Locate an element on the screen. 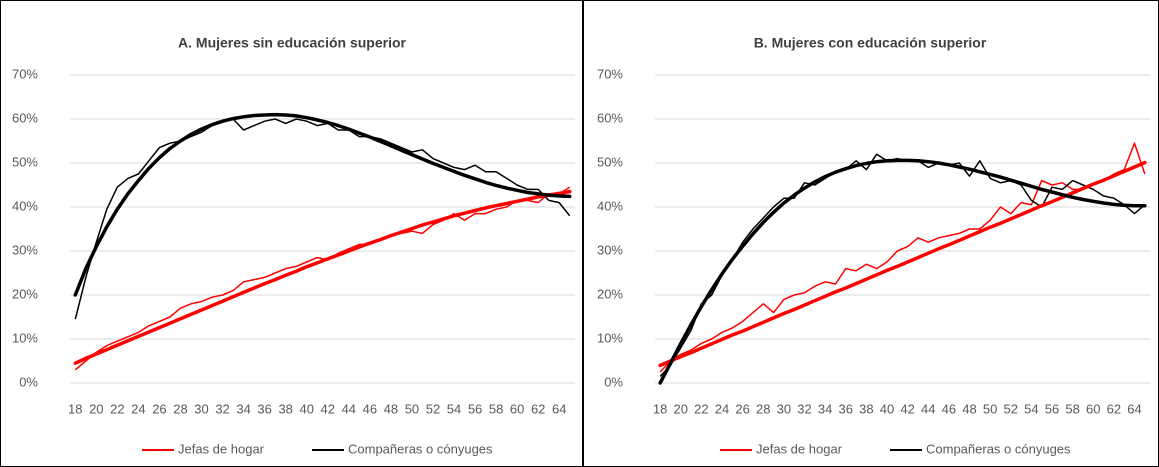  chart-title: B. Mujeres con educación superior is located at coordinates (870, 43).